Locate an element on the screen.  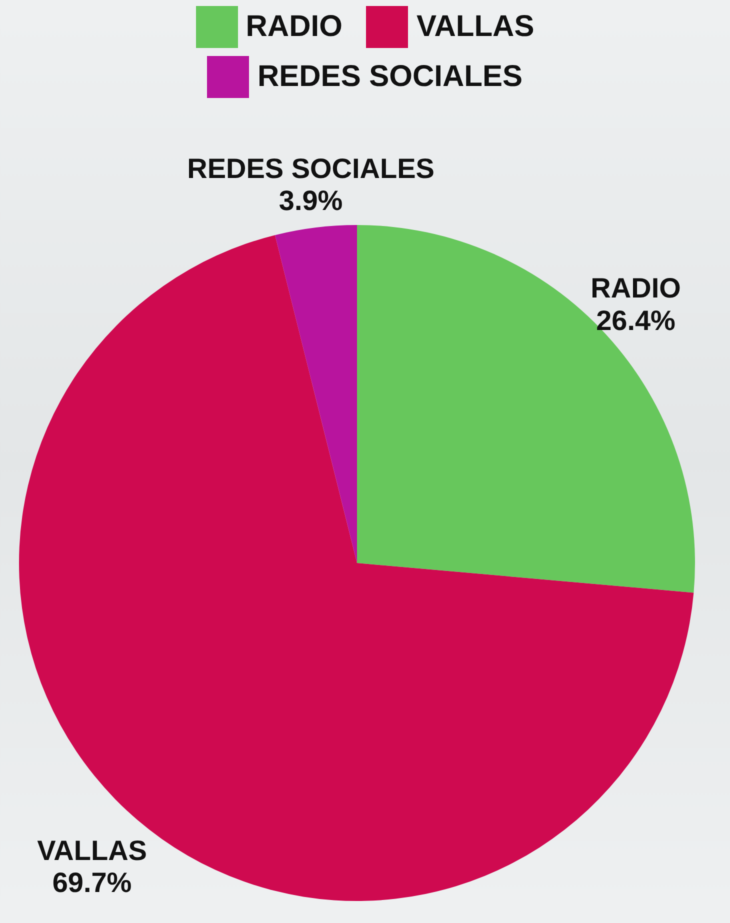
slice-label: RADIO is located at coordinates (635, 288).